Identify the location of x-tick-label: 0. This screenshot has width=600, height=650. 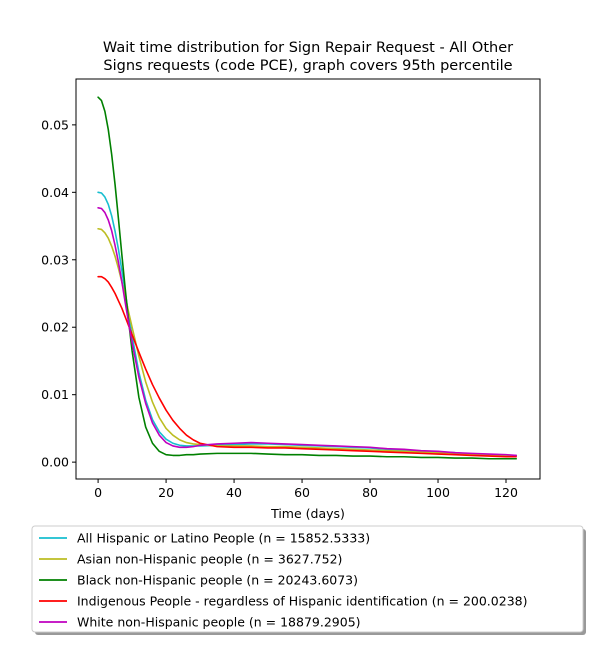
(98, 492).